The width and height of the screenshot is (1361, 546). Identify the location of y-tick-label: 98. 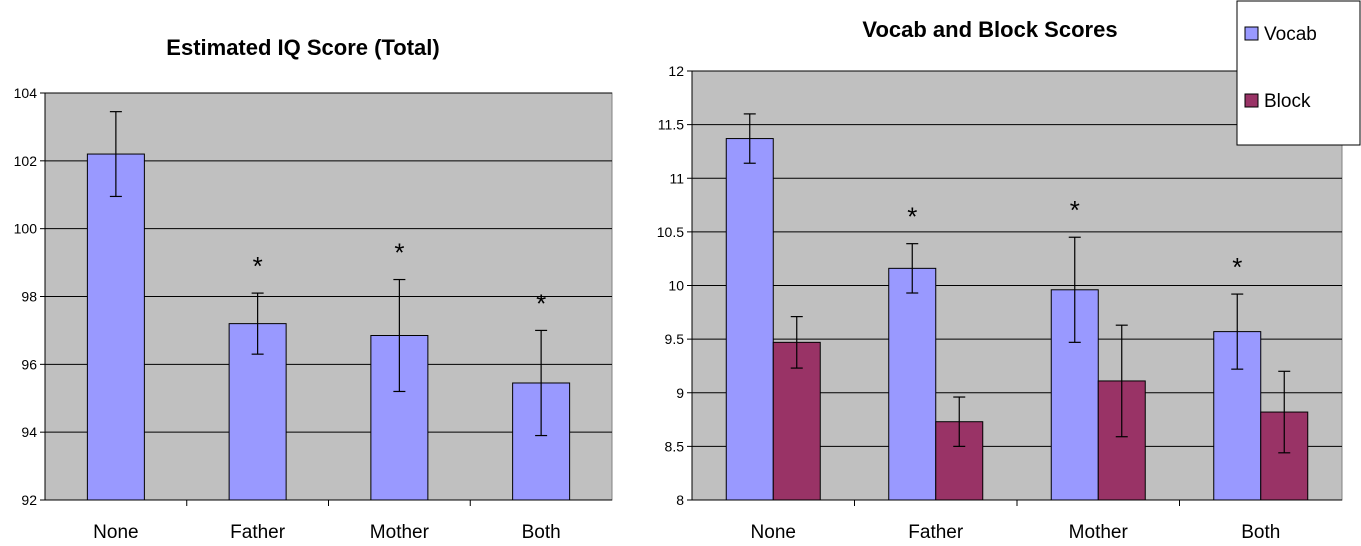
(29, 297).